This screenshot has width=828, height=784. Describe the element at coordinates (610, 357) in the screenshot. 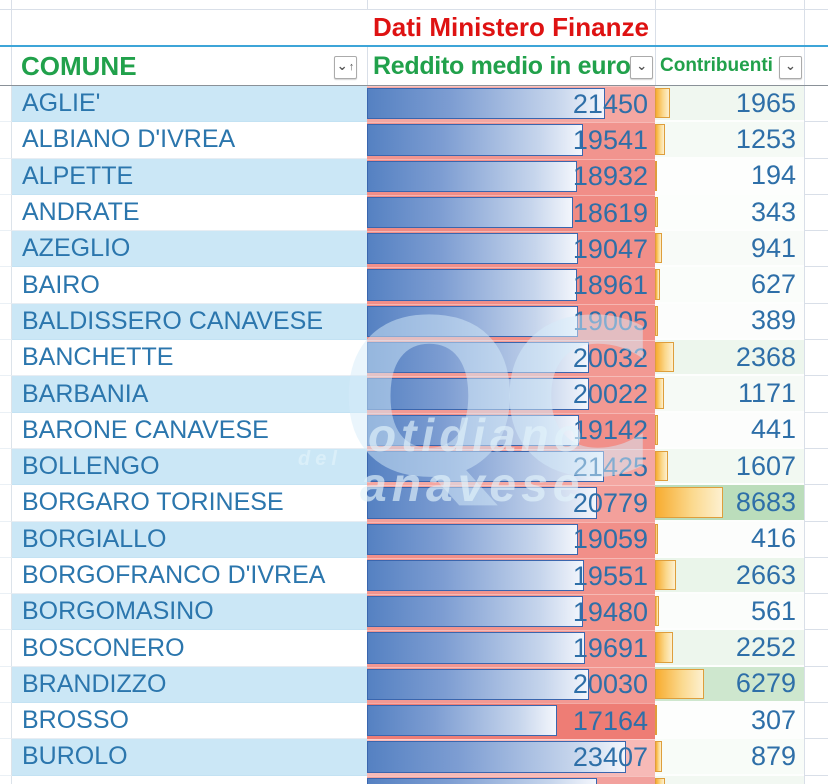

I see `reddito-value: 20032` at that location.